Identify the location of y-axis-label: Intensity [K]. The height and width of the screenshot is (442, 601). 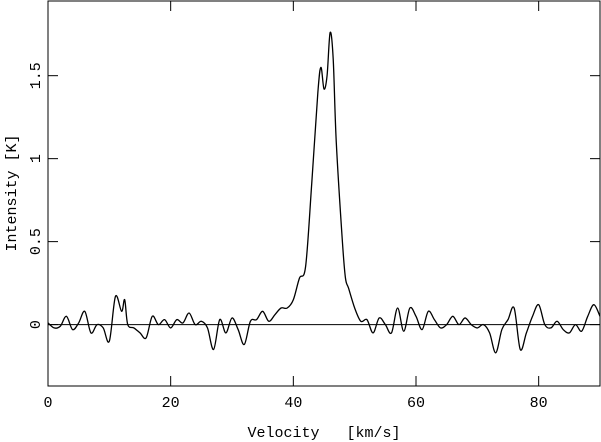
(12, 192).